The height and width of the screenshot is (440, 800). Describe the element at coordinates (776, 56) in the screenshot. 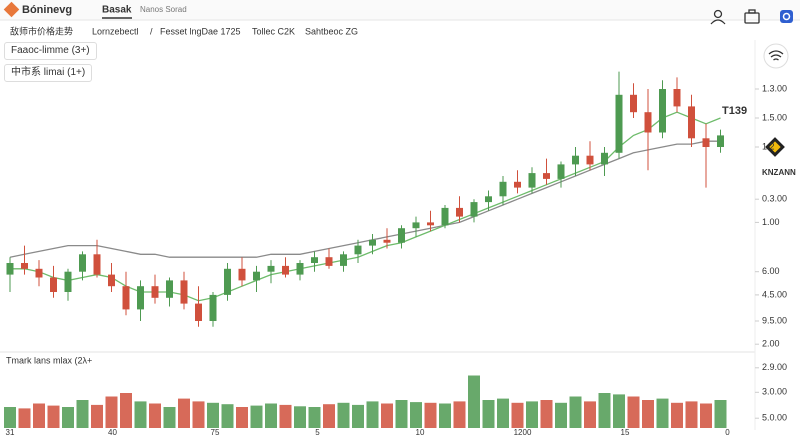

I see `signal-button` at that location.